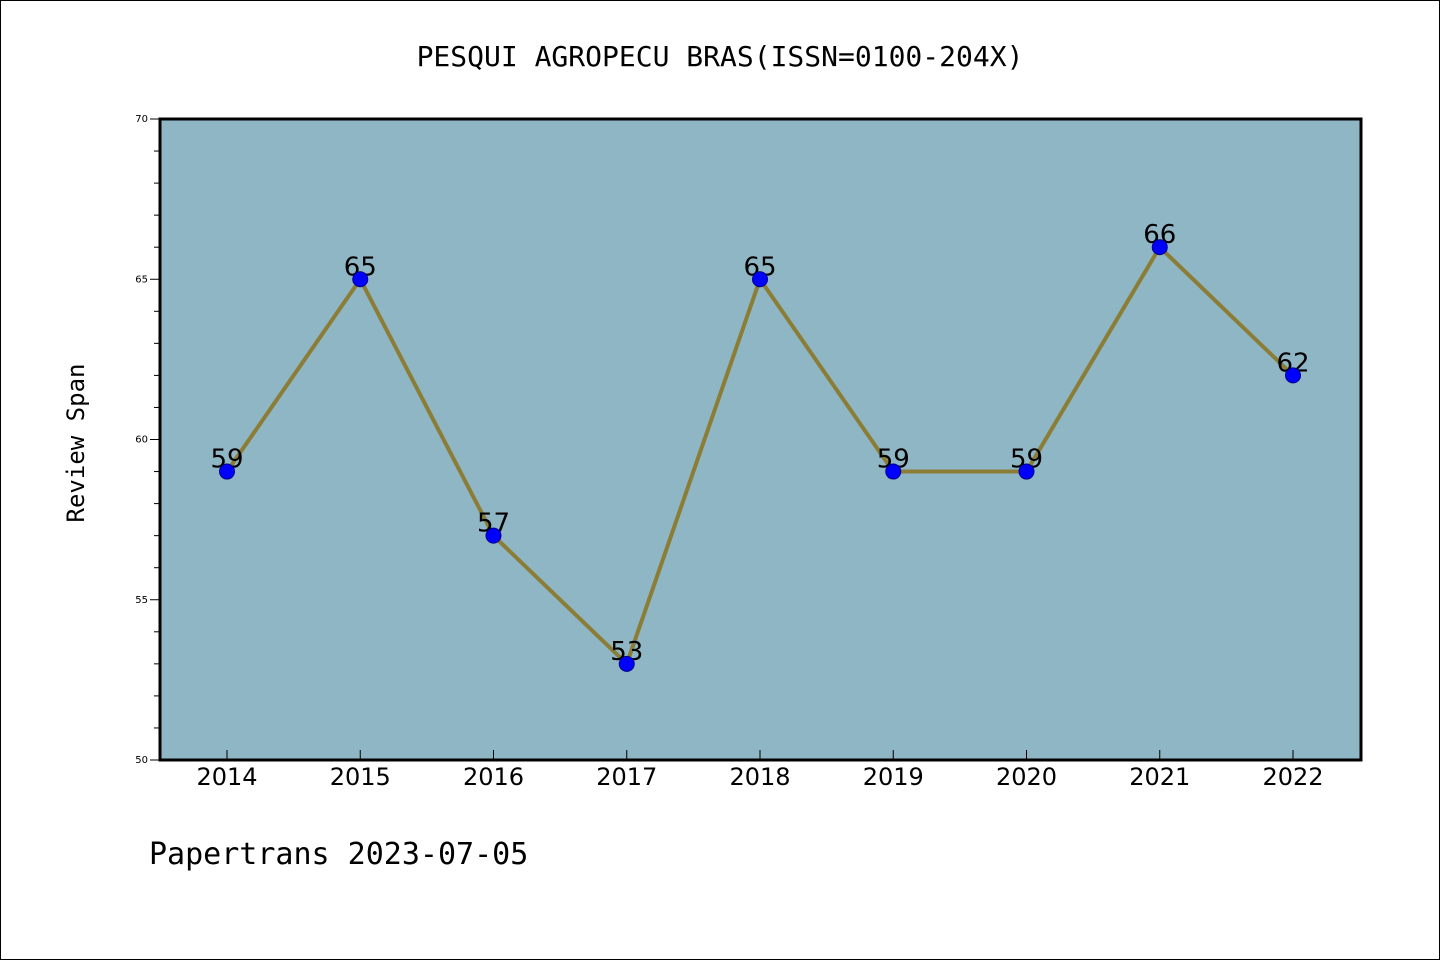  What do you see at coordinates (1292, 777) in the screenshot?
I see `x-tick-label: 2022` at bounding box center [1292, 777].